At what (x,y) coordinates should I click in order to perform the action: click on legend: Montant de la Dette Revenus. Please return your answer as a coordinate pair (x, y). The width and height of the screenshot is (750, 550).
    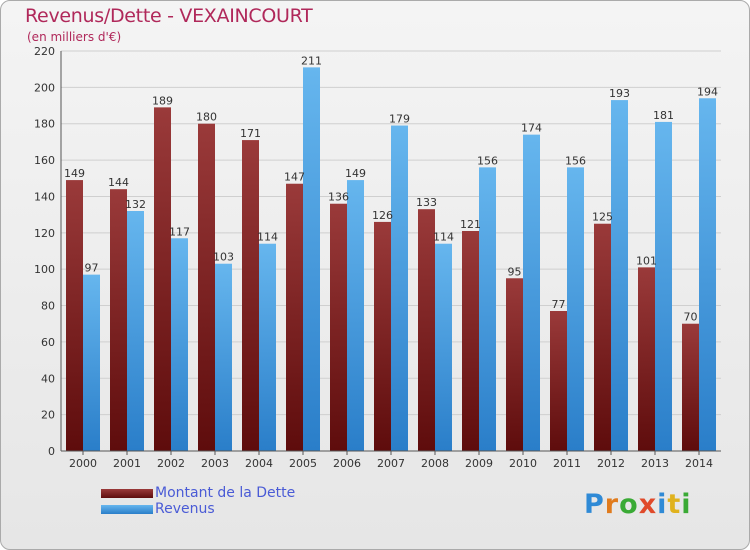
    Looking at the image, I should click on (198, 501).